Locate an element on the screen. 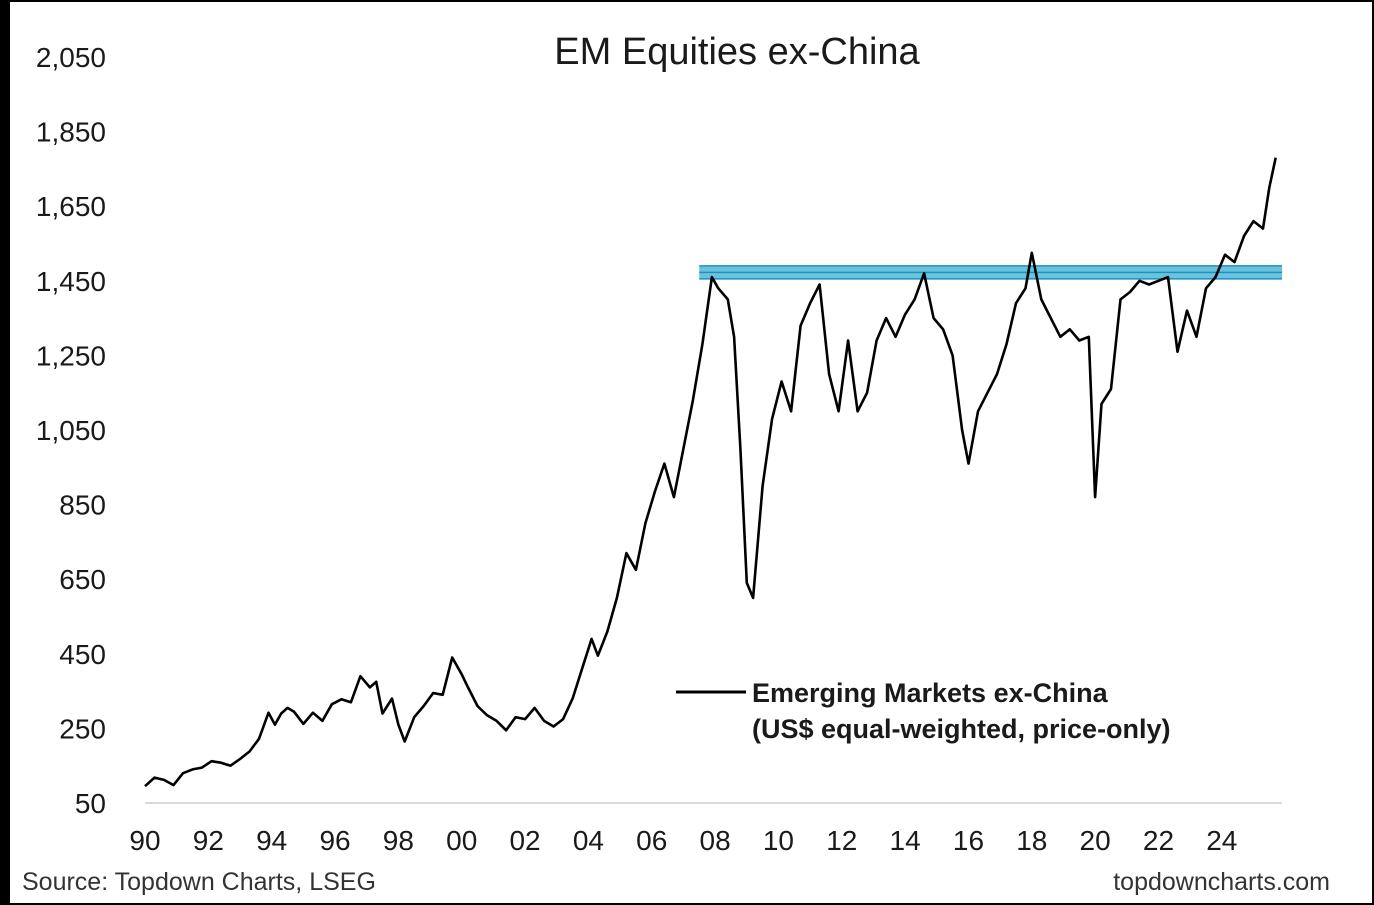  x-tick-label: 02 is located at coordinates (524, 840).